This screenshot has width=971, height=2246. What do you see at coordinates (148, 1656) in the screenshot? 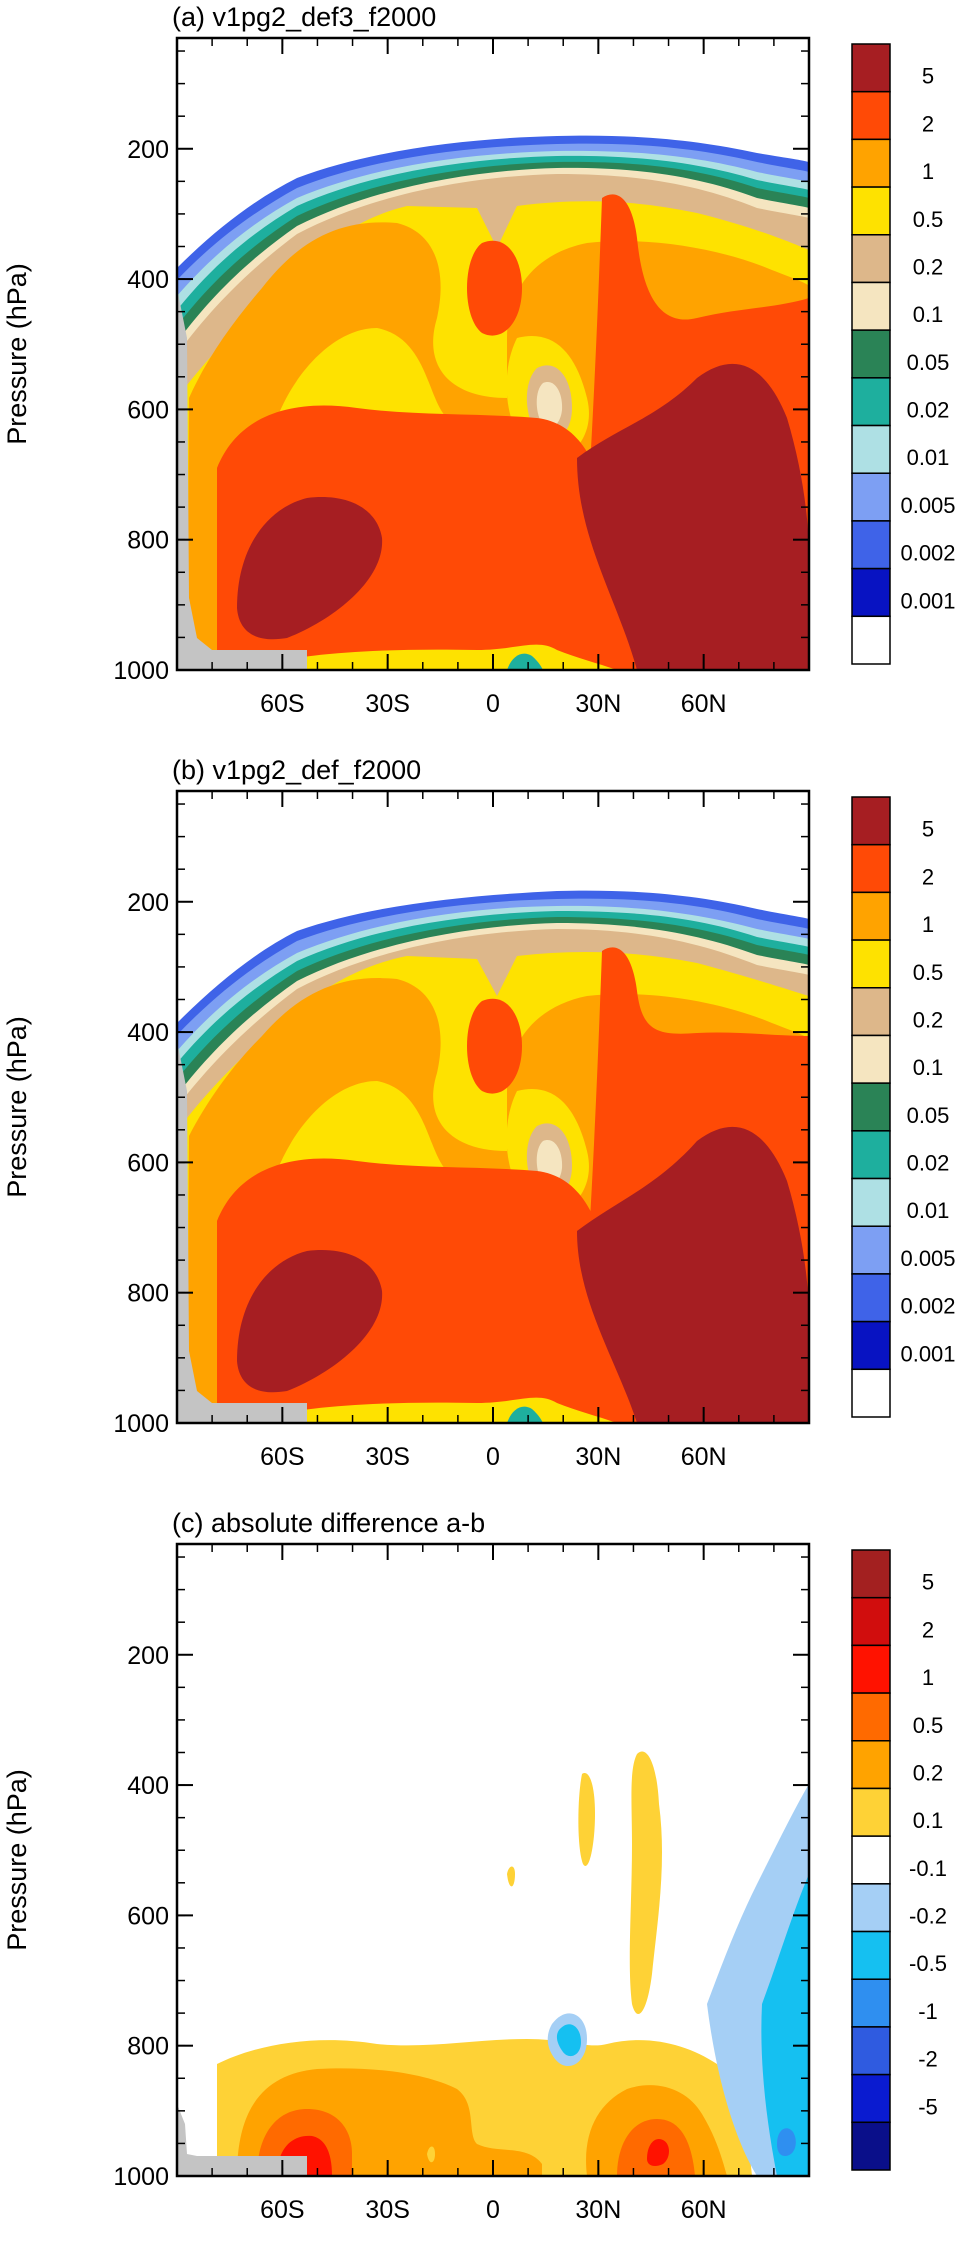
I see `y-tick-label-c: 200` at bounding box center [148, 1656].